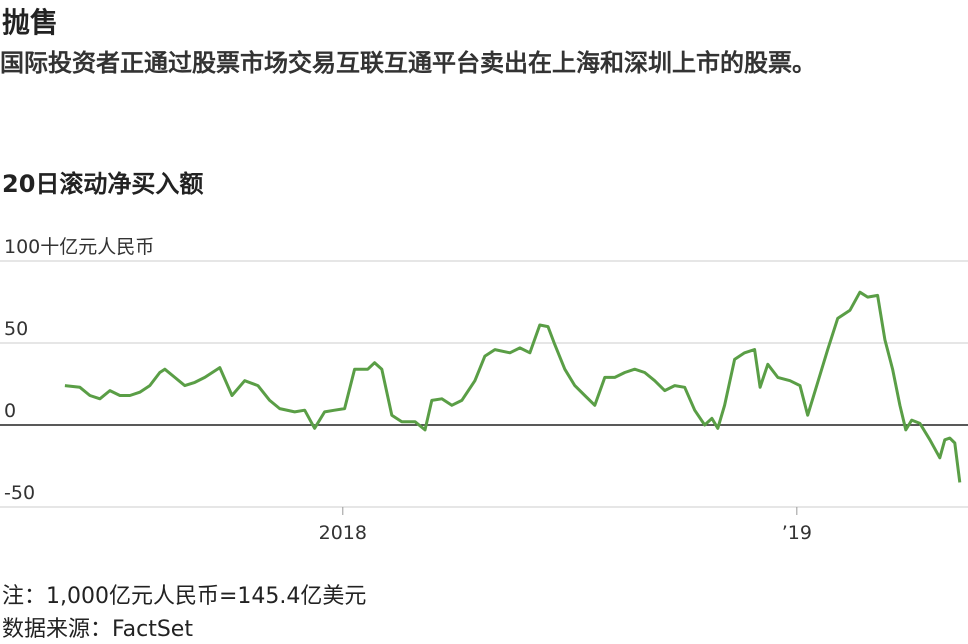 This screenshot has height=644, width=968. Describe the element at coordinates (22, 247) in the screenshot. I see `y-tick-label: 100` at that location.